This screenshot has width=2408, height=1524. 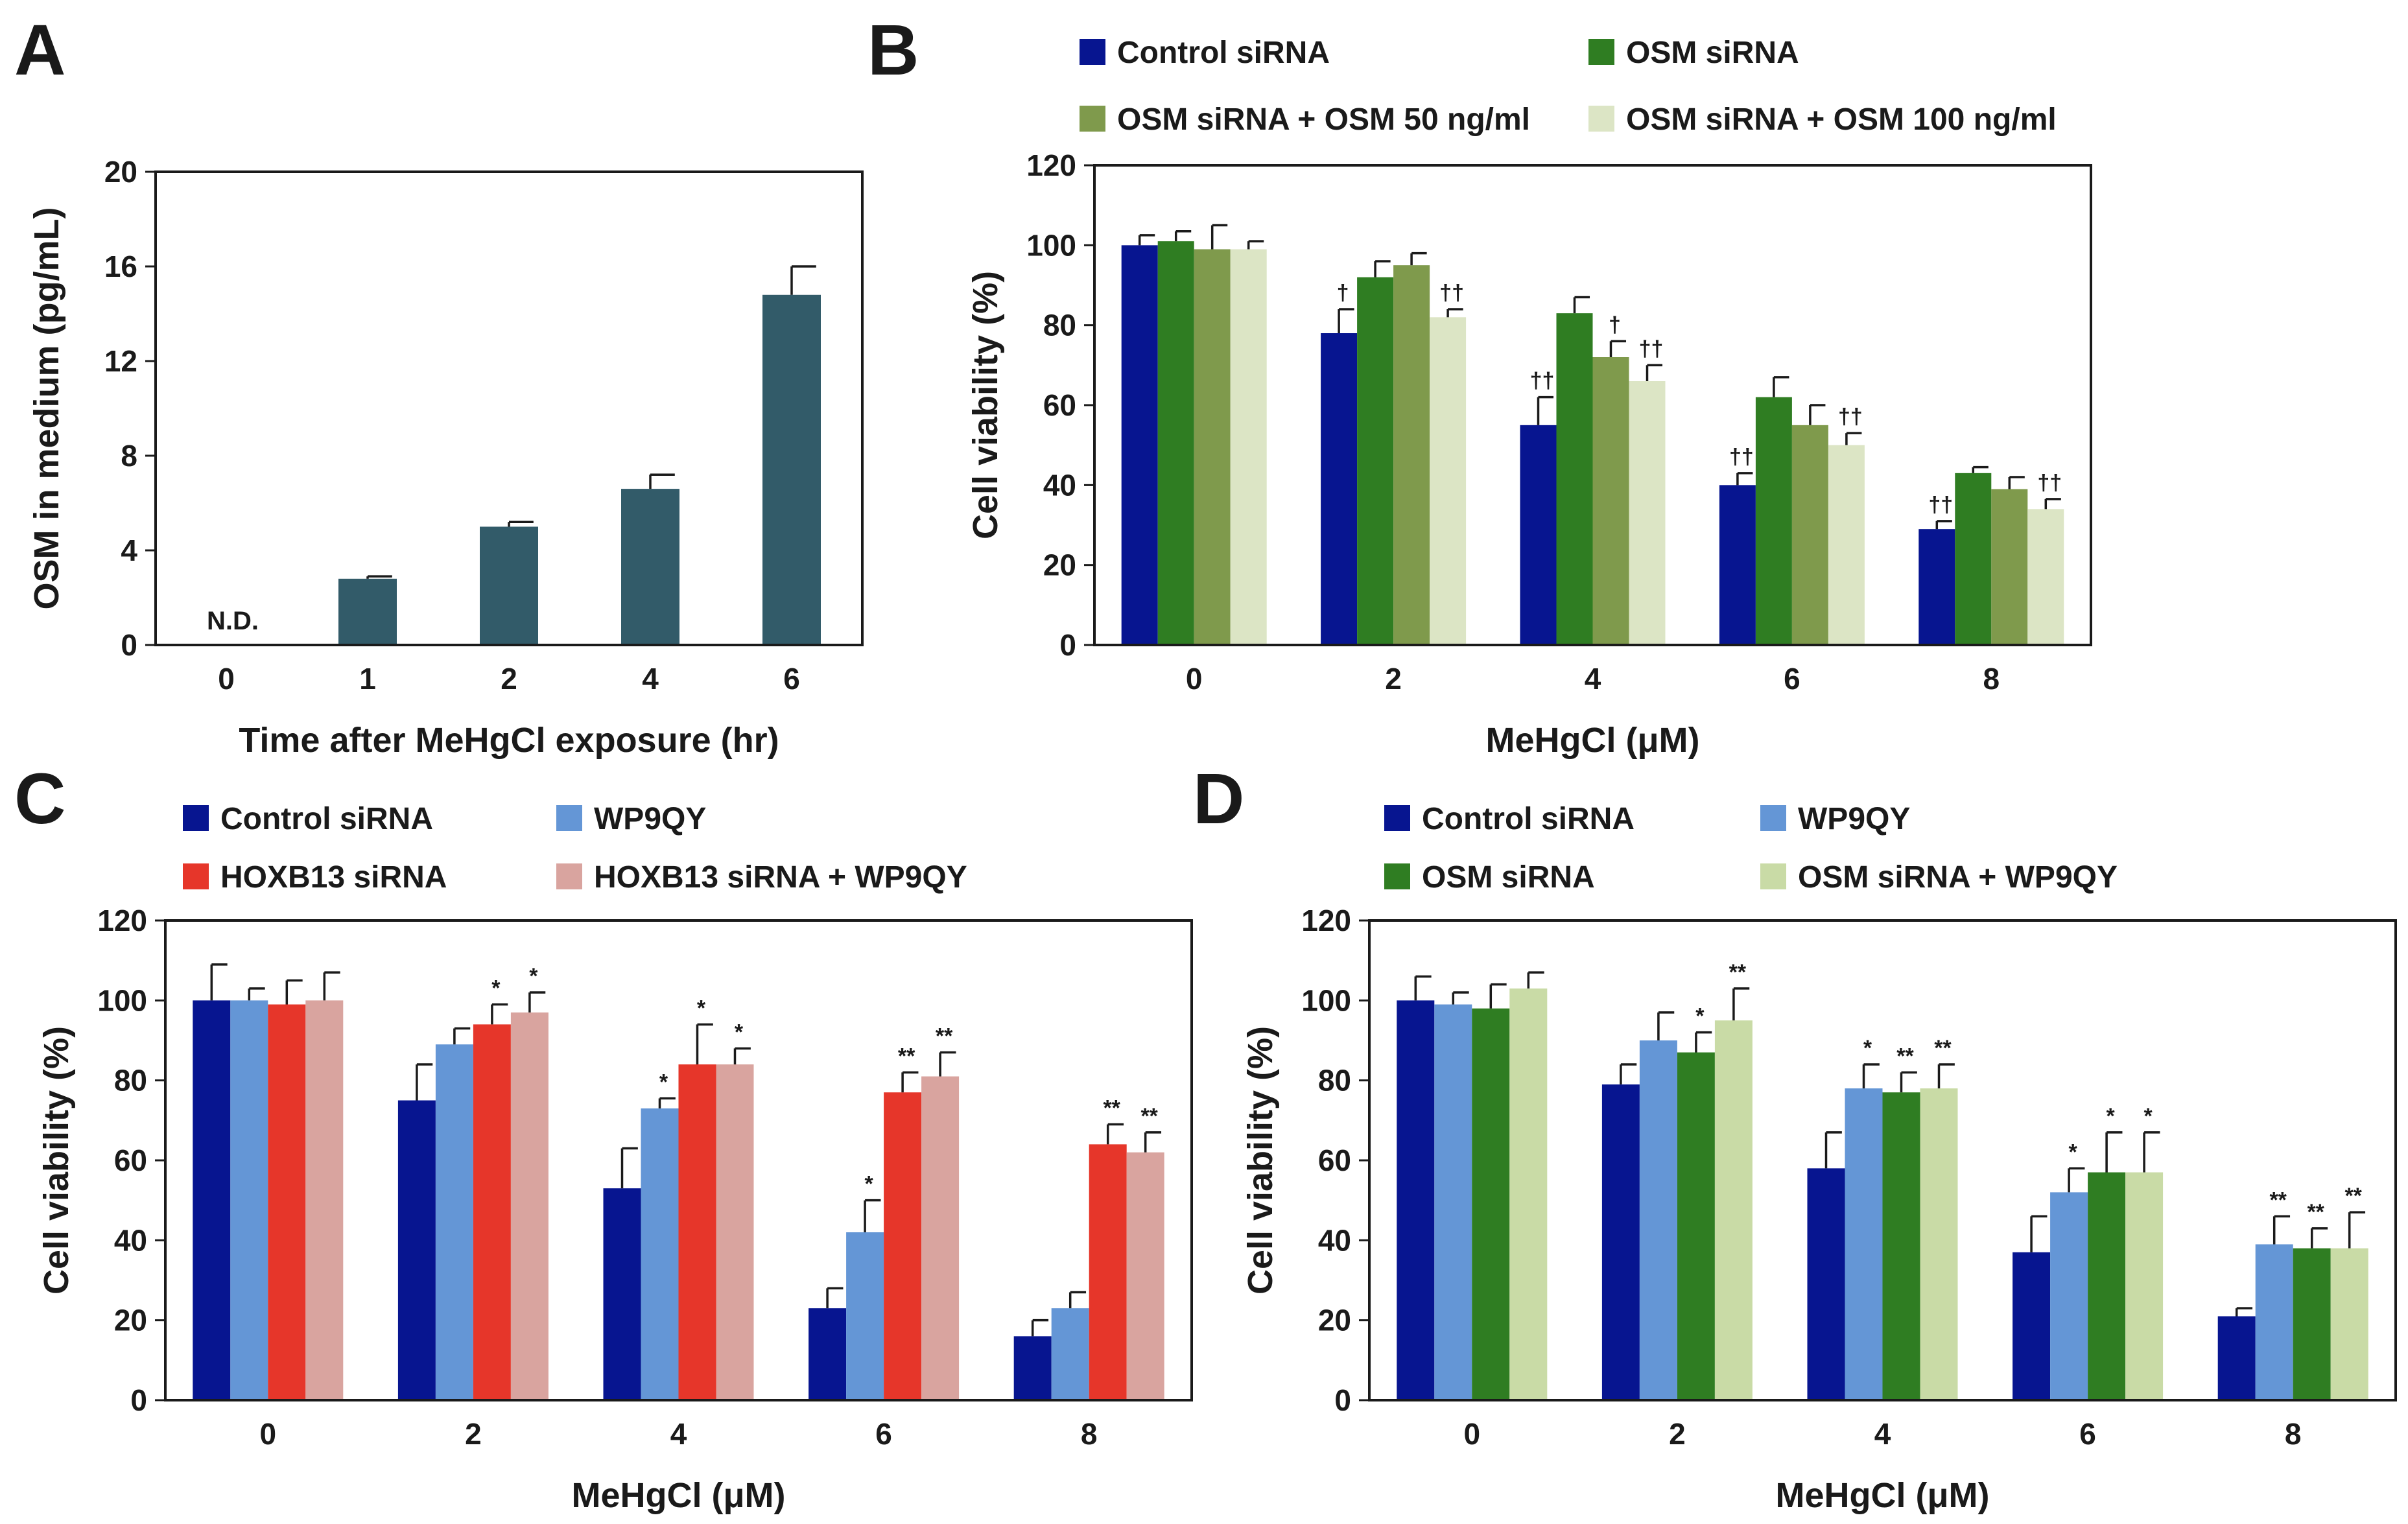 What do you see at coordinates (1223, 53) in the screenshot?
I see `panel-b-legend-label: Control siRNA` at bounding box center [1223, 53].